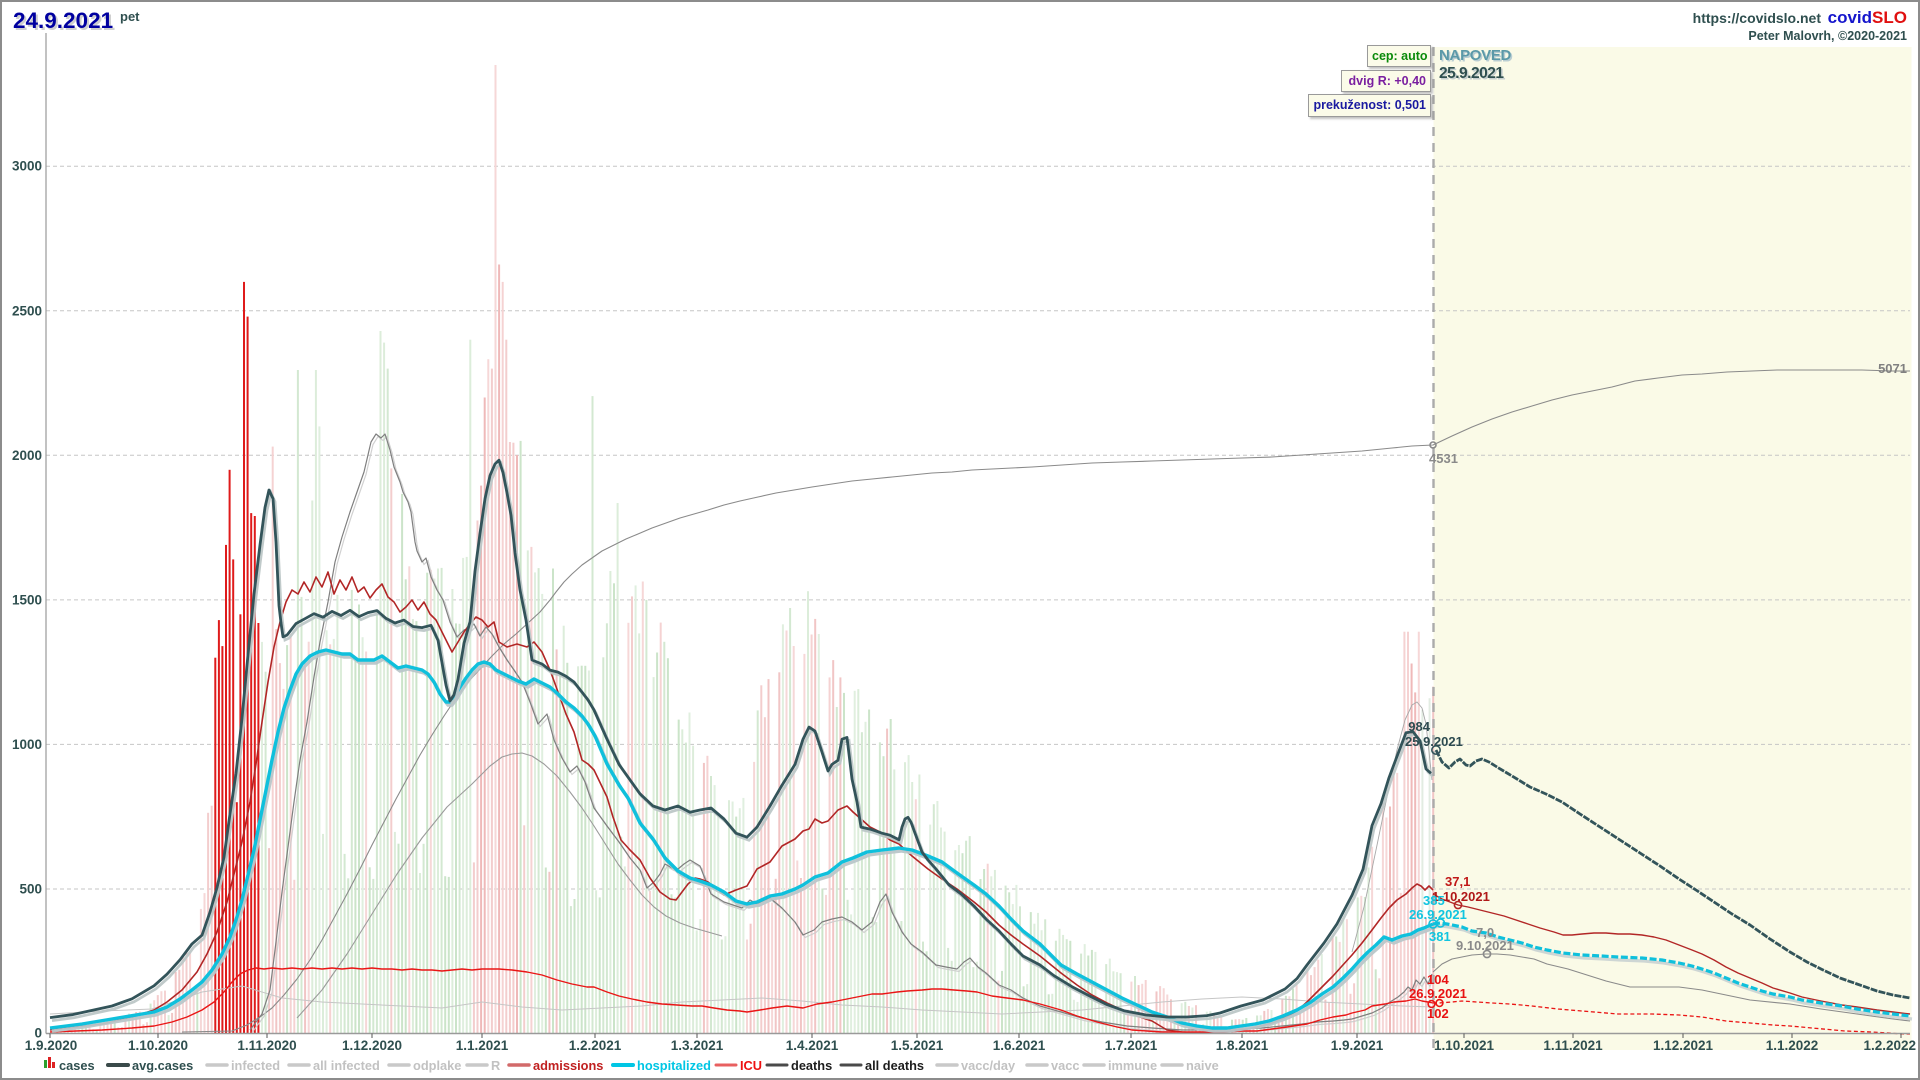 The width and height of the screenshot is (1920, 1080). I want to click on svg-text: 1.8.2021, so click(1242, 1045).